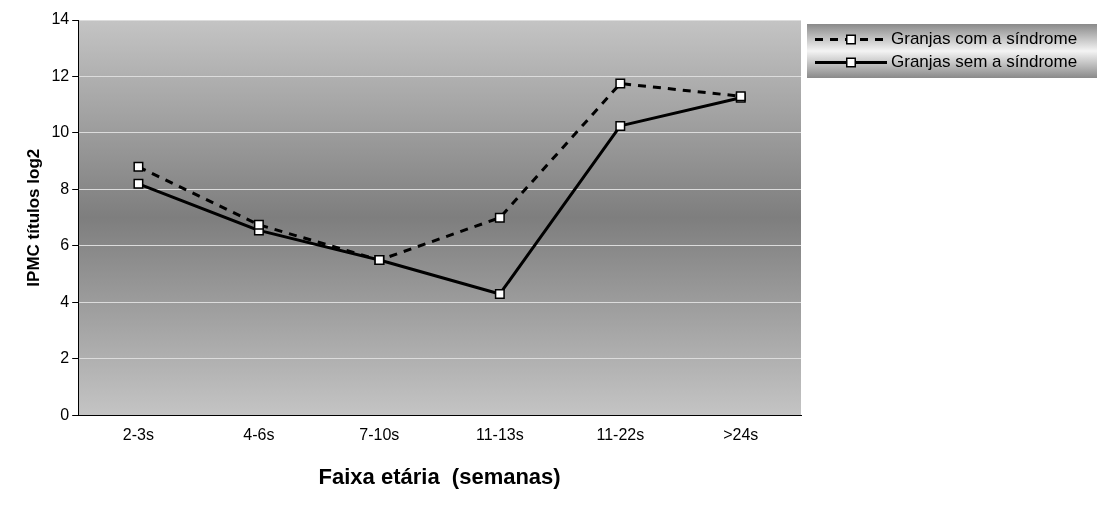  I want to click on x-tick-label: 2-3s, so click(138, 435).